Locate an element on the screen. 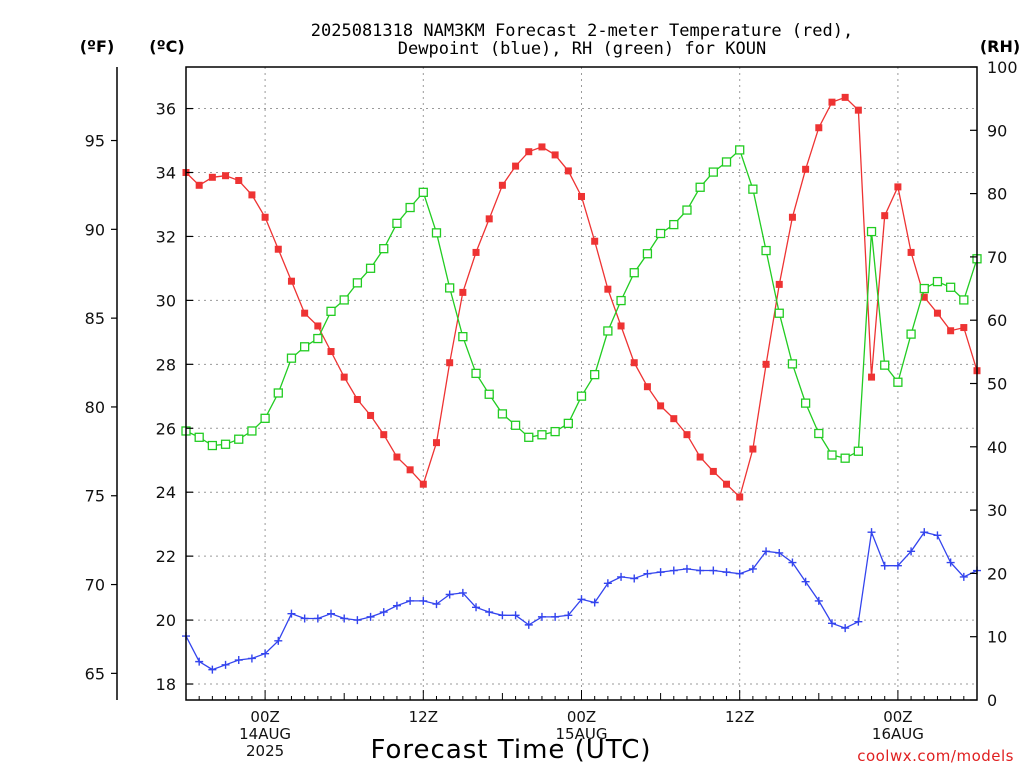  source-credit: coolwx.com/models is located at coordinates (935, 756).